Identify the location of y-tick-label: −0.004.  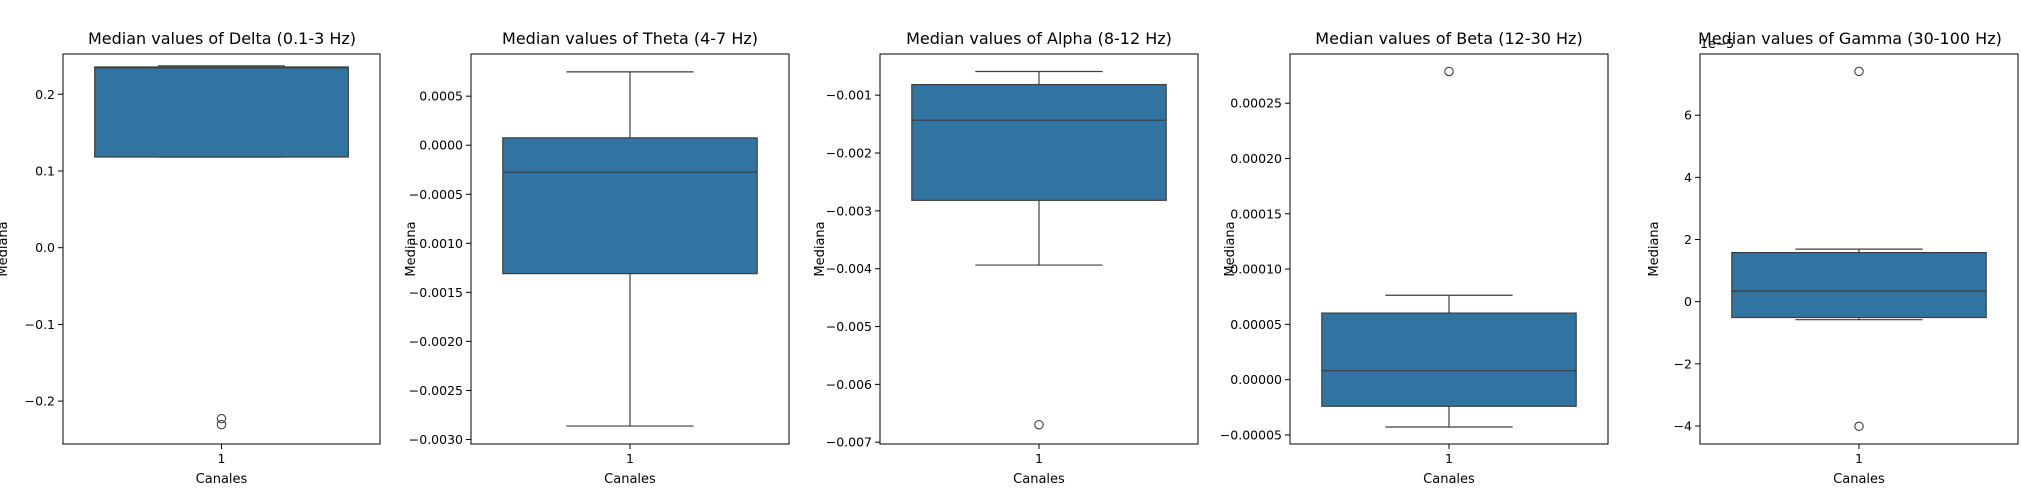
(849, 268).